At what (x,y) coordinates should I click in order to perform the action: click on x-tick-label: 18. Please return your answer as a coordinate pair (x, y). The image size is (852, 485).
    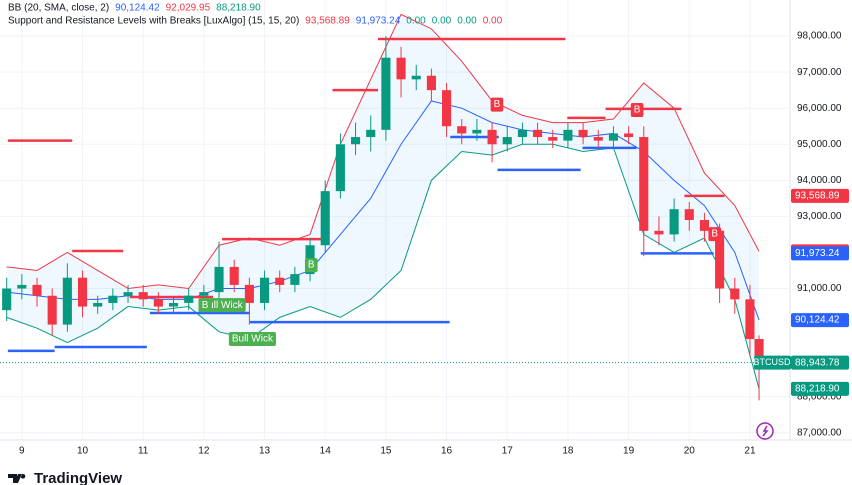
    Looking at the image, I should click on (568, 451).